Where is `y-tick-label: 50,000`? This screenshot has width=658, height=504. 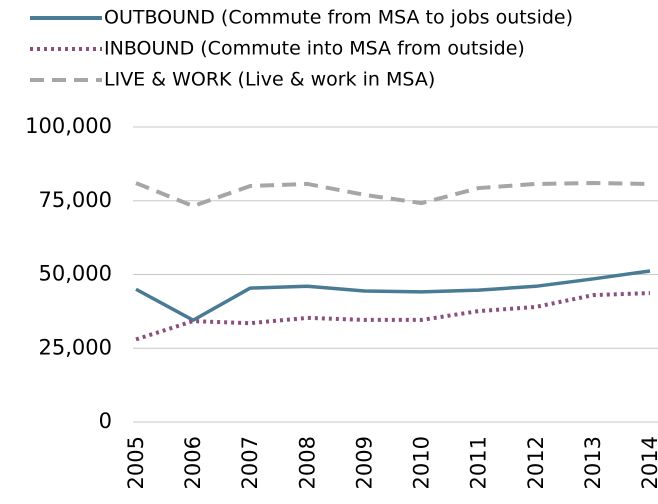 y-tick-label: 50,000 is located at coordinates (75, 274).